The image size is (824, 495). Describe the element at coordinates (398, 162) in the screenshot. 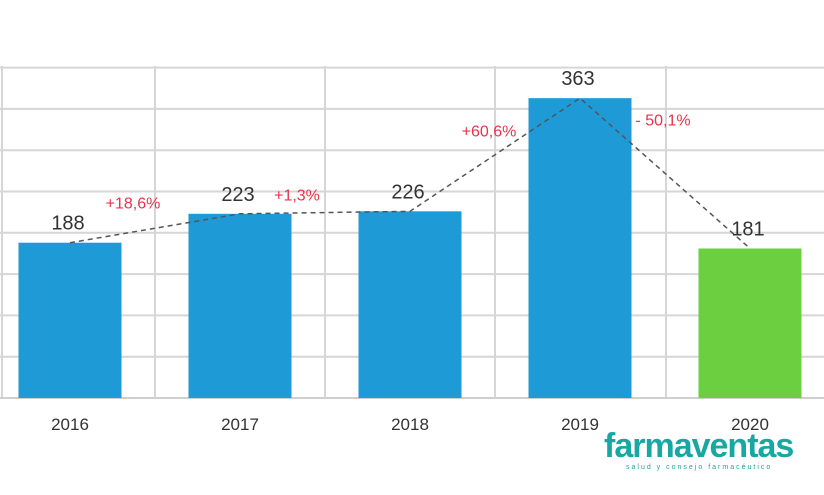

I see `change-labels: +18,6% +1,3% +60,6% - 50,1%` at that location.